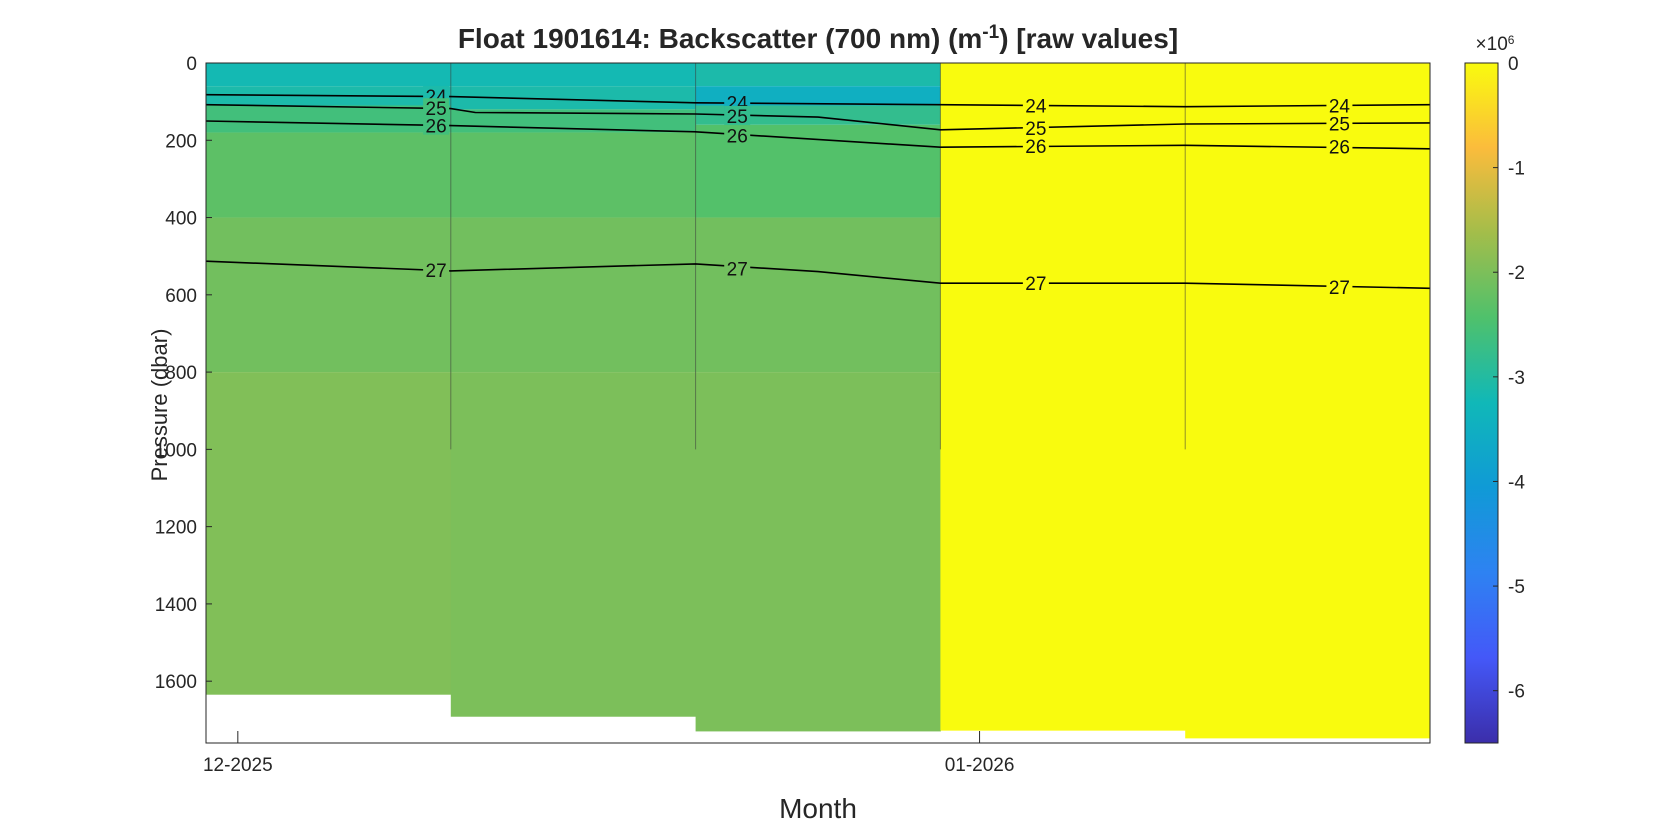  I want to click on y-tick-label: 0, so click(191, 64).